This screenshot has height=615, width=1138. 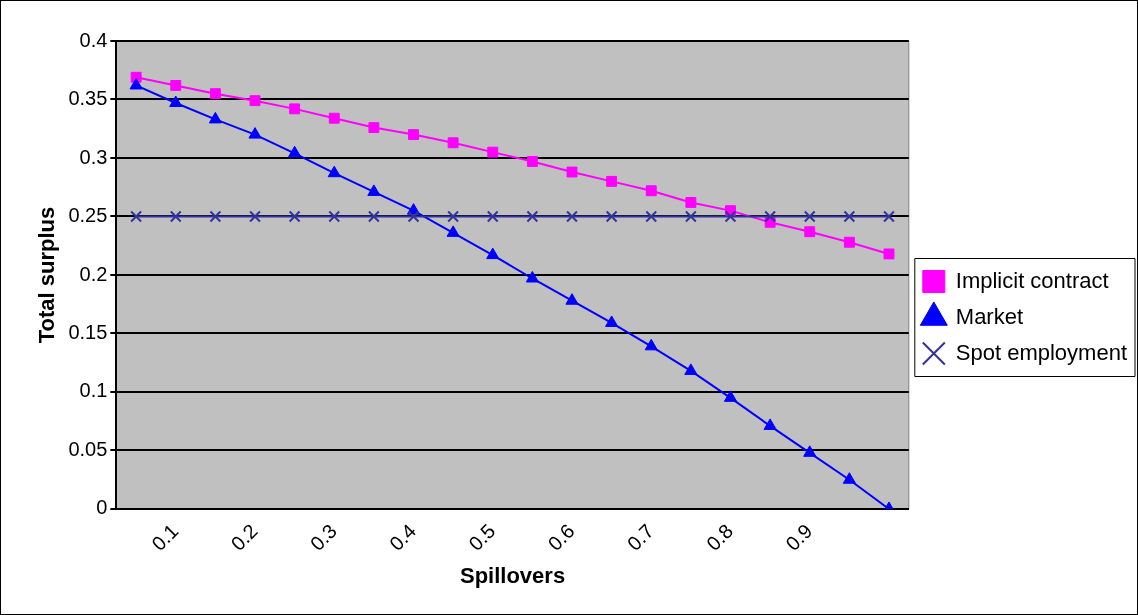 What do you see at coordinates (244, 537) in the screenshot?
I see `x-tick-label: 0.2` at bounding box center [244, 537].